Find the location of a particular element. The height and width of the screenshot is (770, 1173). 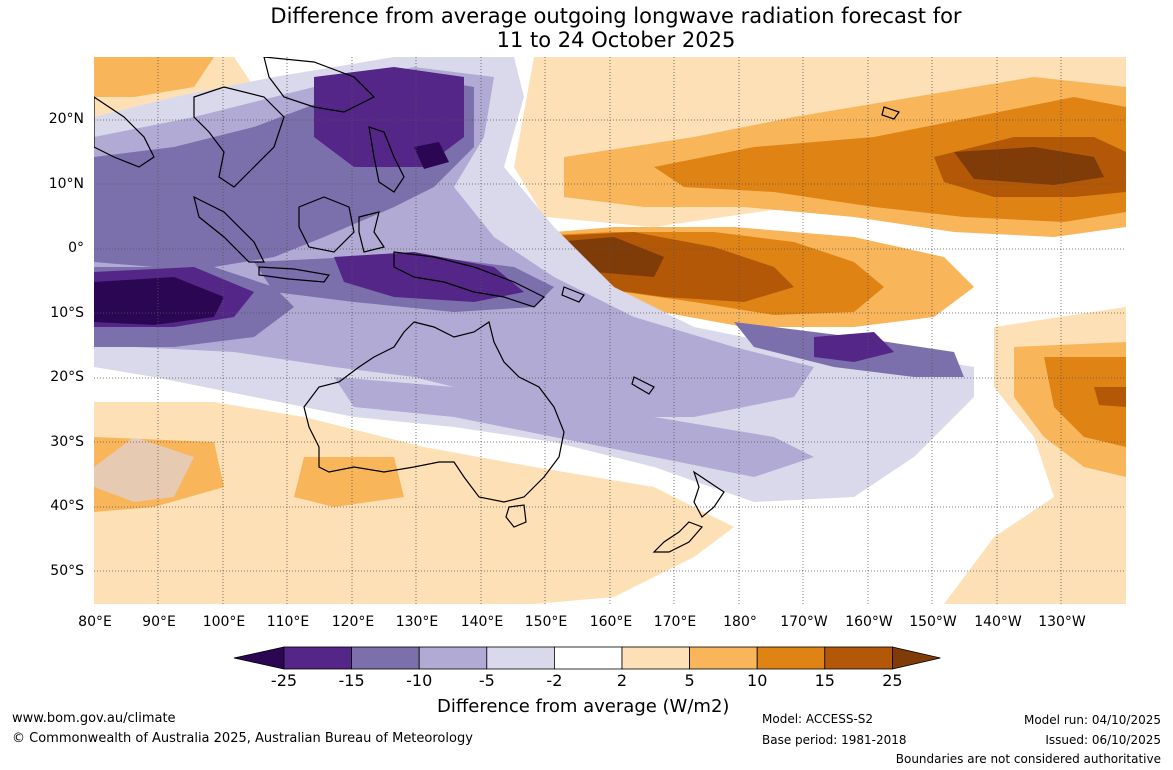

anomaly-band-light-orange-south is located at coordinates (414, 503).